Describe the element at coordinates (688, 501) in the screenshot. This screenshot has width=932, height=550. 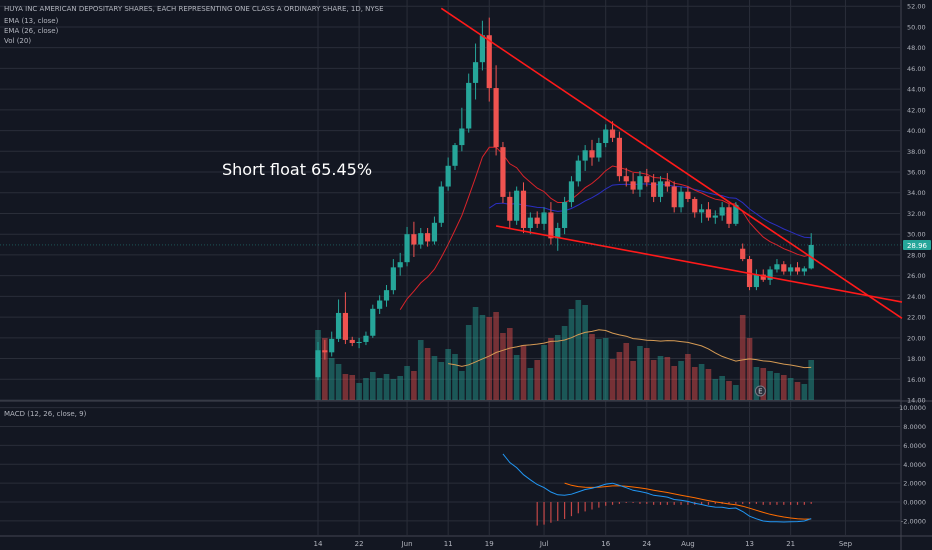
I see `macd-signal-line` at that location.